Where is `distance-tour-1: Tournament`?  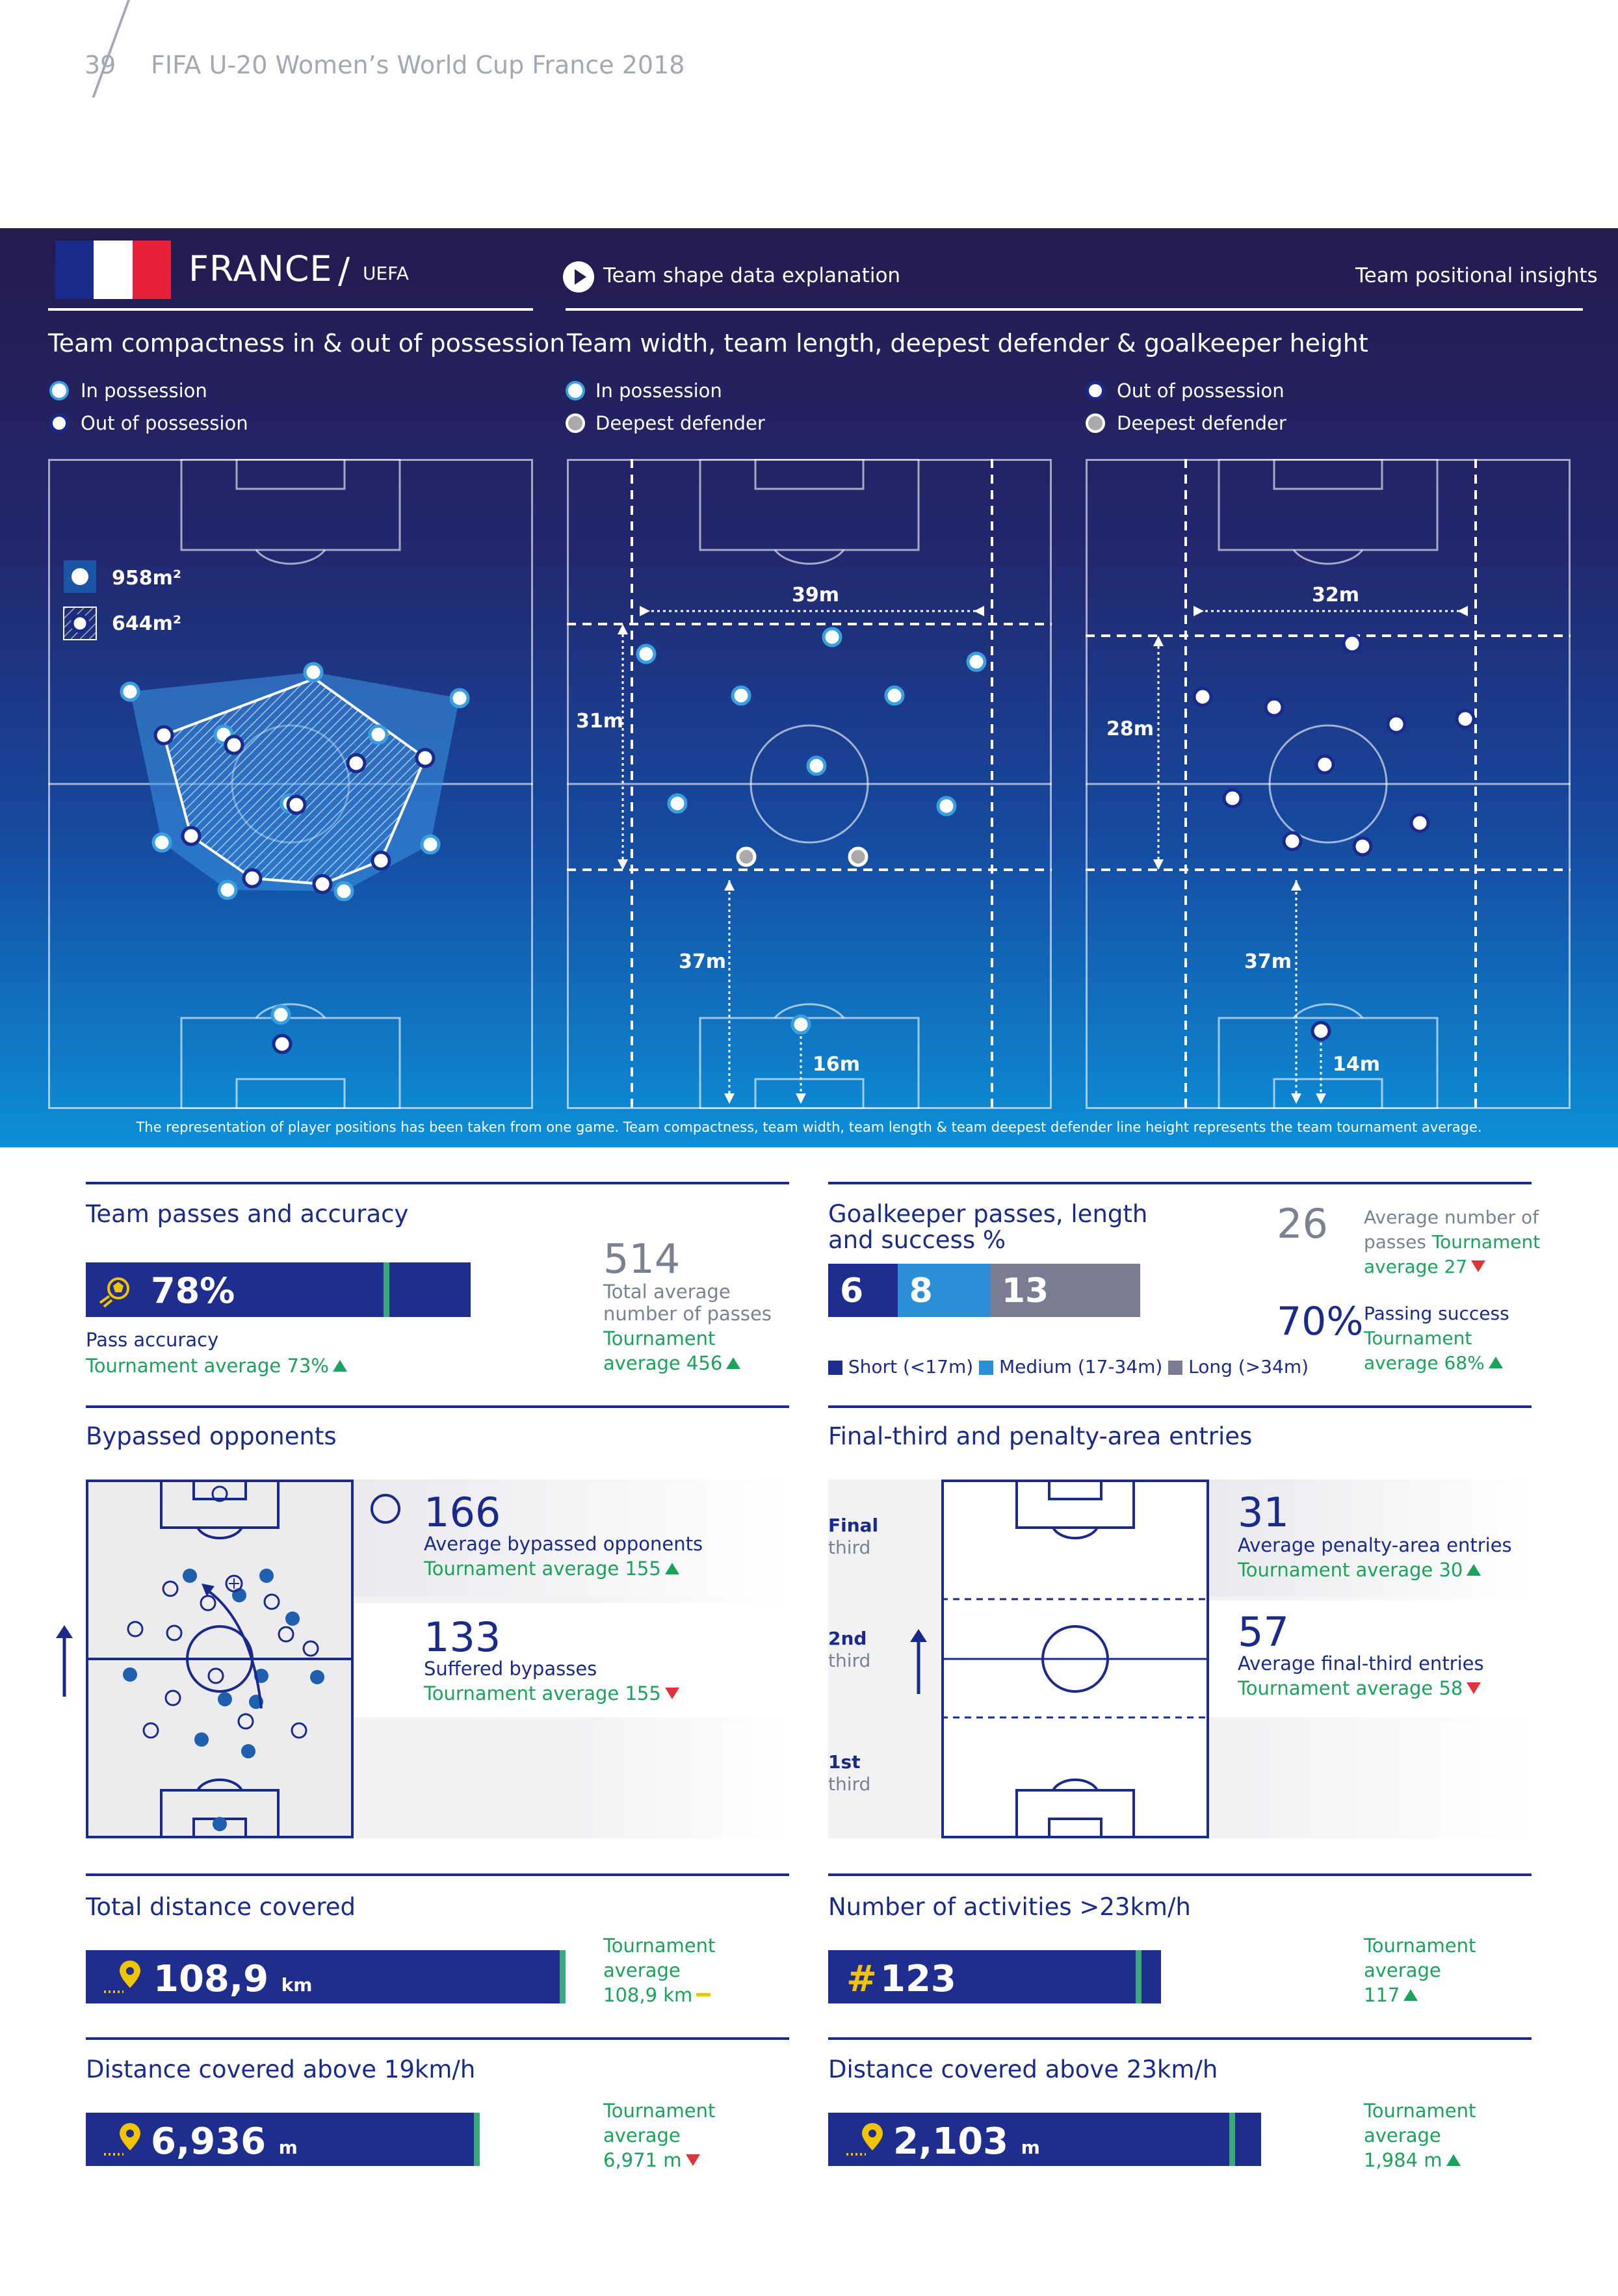 distance-tour-1: Tournament is located at coordinates (659, 1946).